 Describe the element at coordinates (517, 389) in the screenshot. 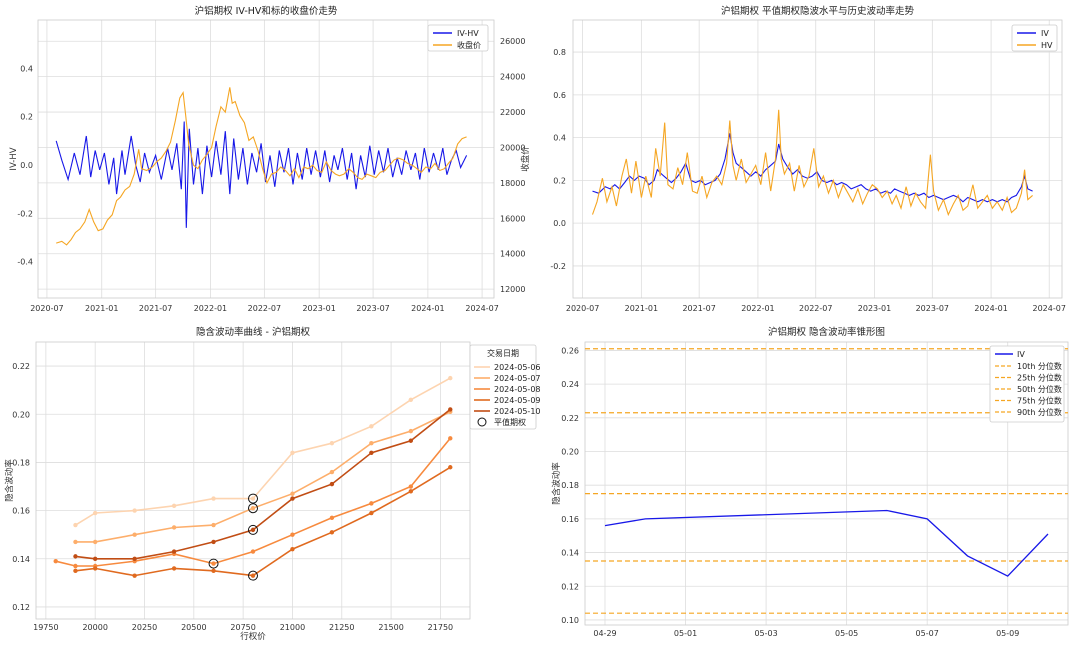

I see `legend-label: 2024-05-08` at that location.